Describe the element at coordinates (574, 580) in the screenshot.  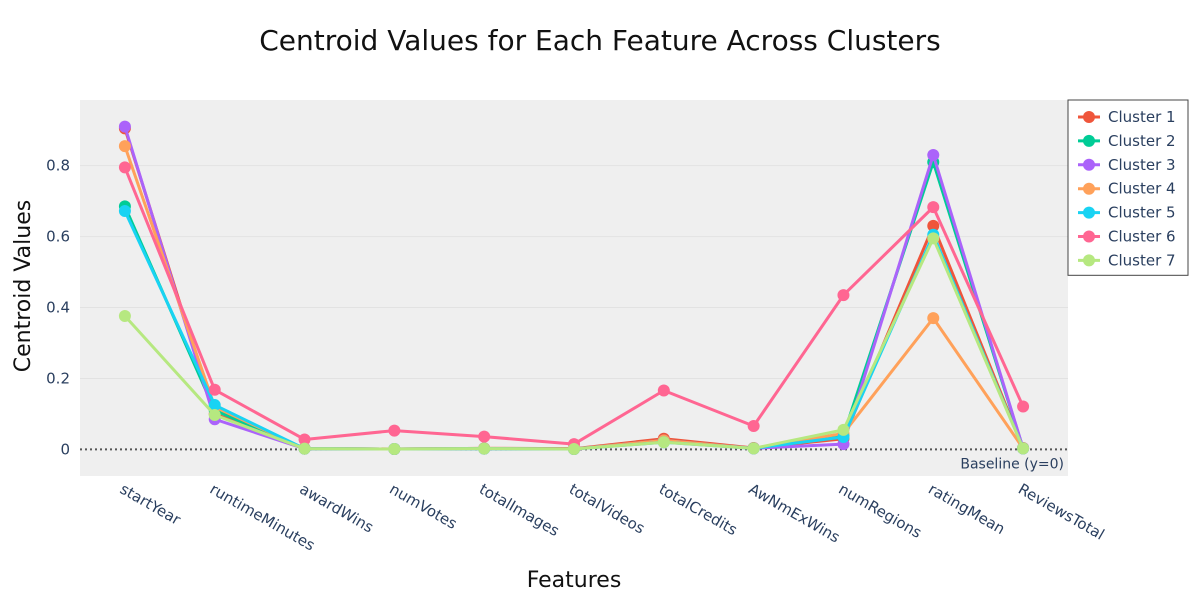
I see `x-axis-title: Features` at that location.